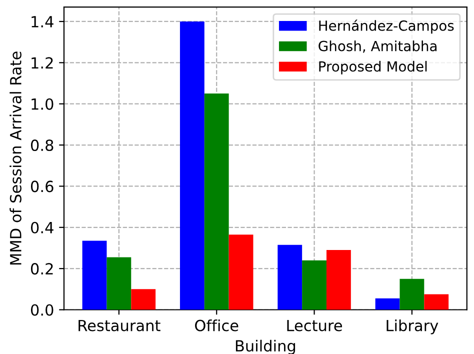 The width and height of the screenshot is (474, 354). I want to click on y-tick-label: 1.2, so click(42, 62).